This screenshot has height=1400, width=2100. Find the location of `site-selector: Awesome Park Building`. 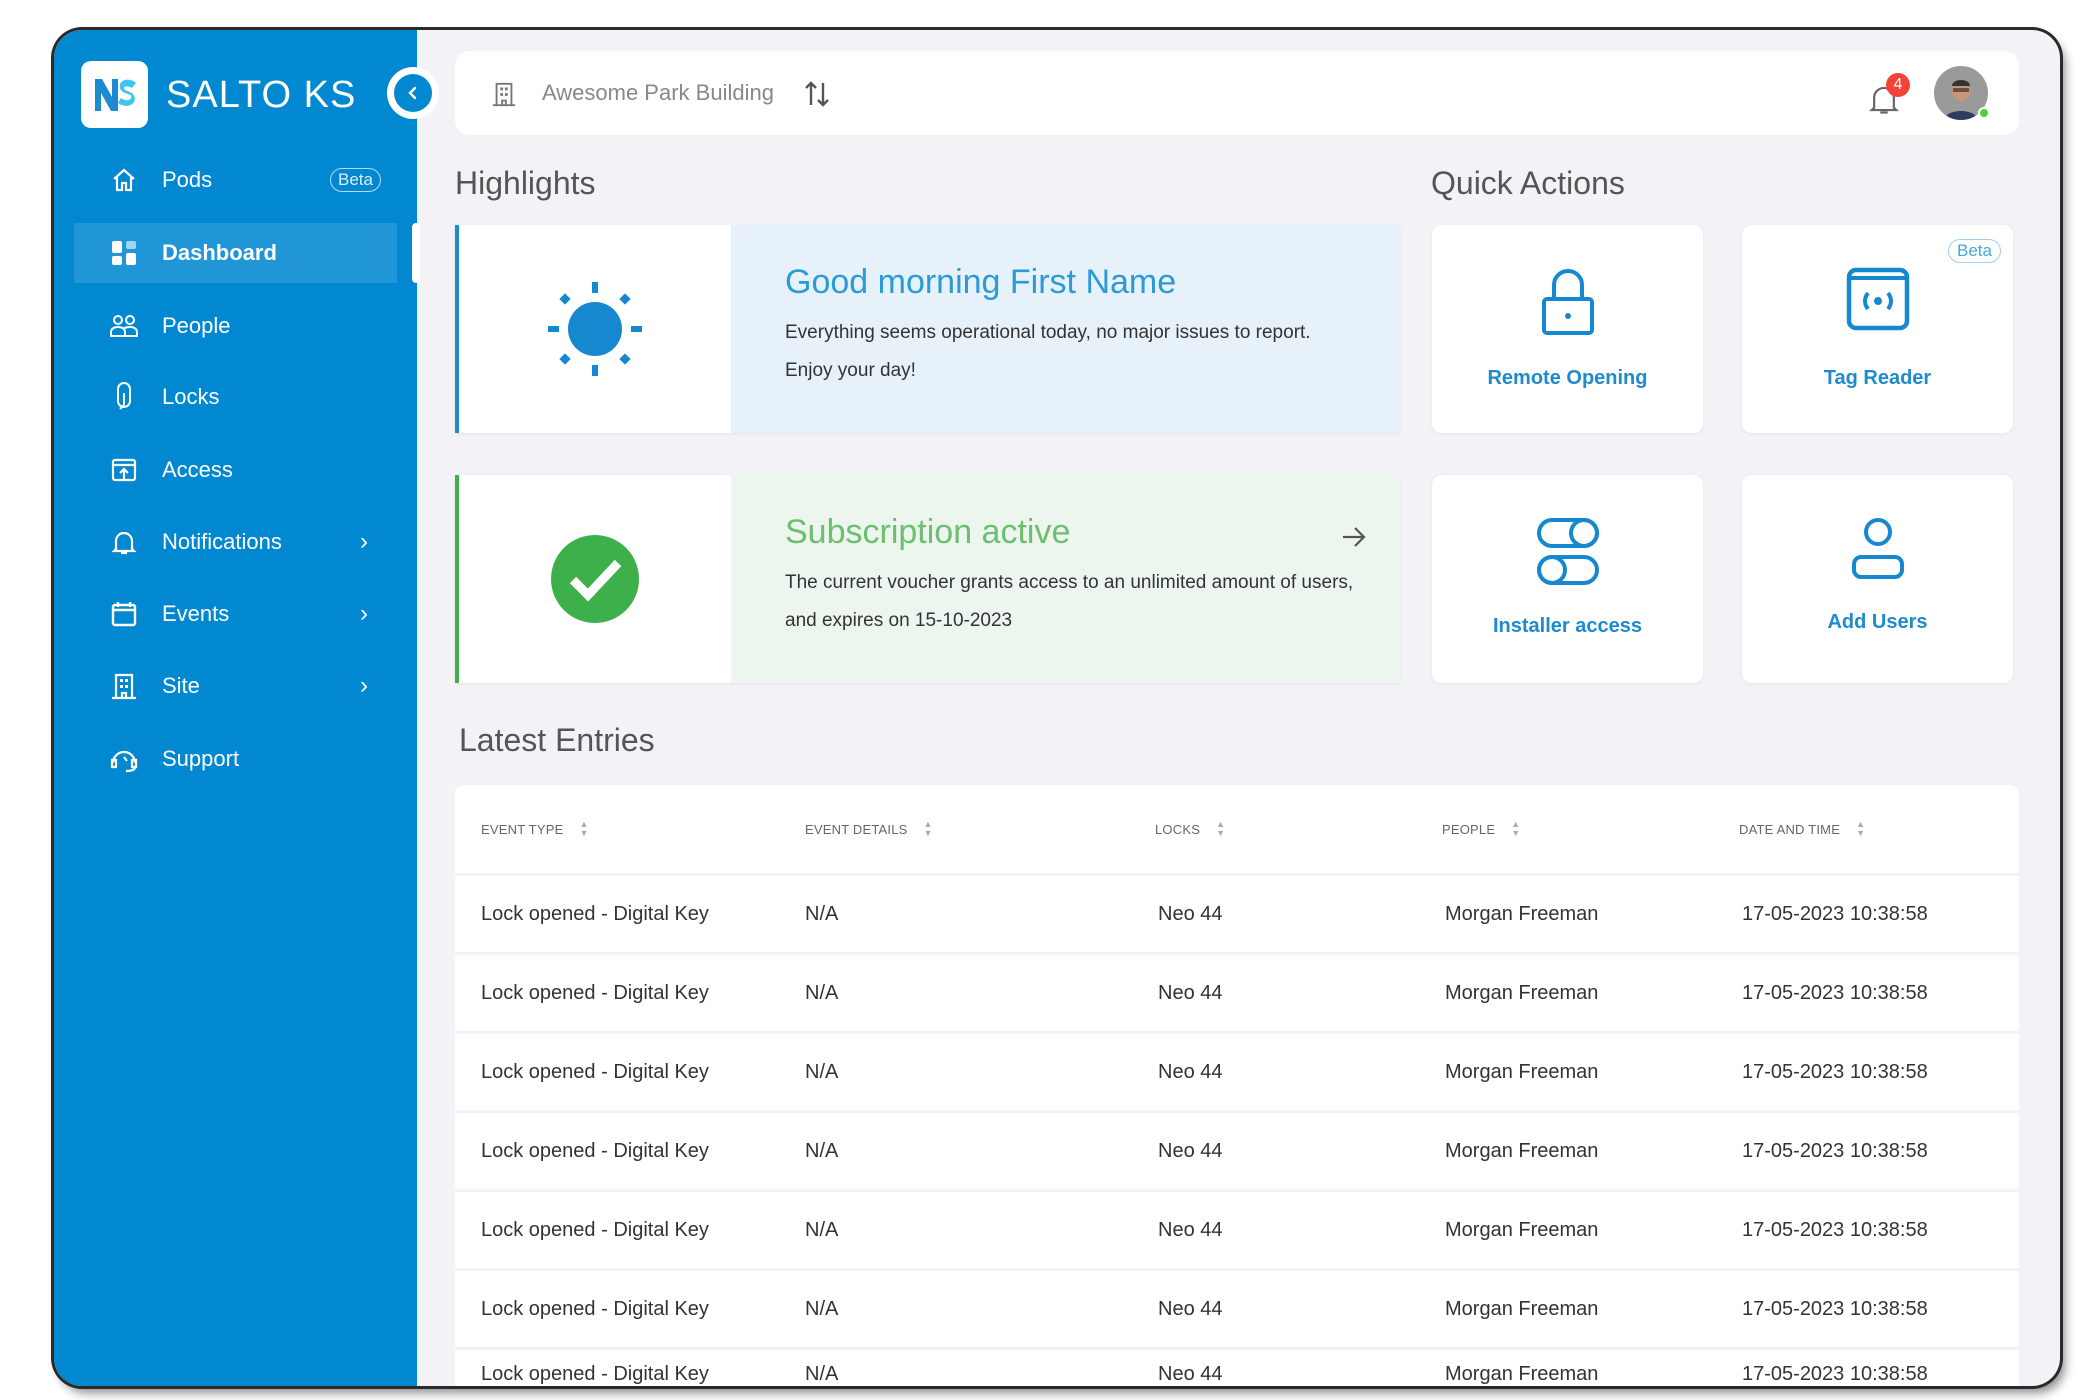

site-selector: Awesome Park Building is located at coordinates (658, 92).